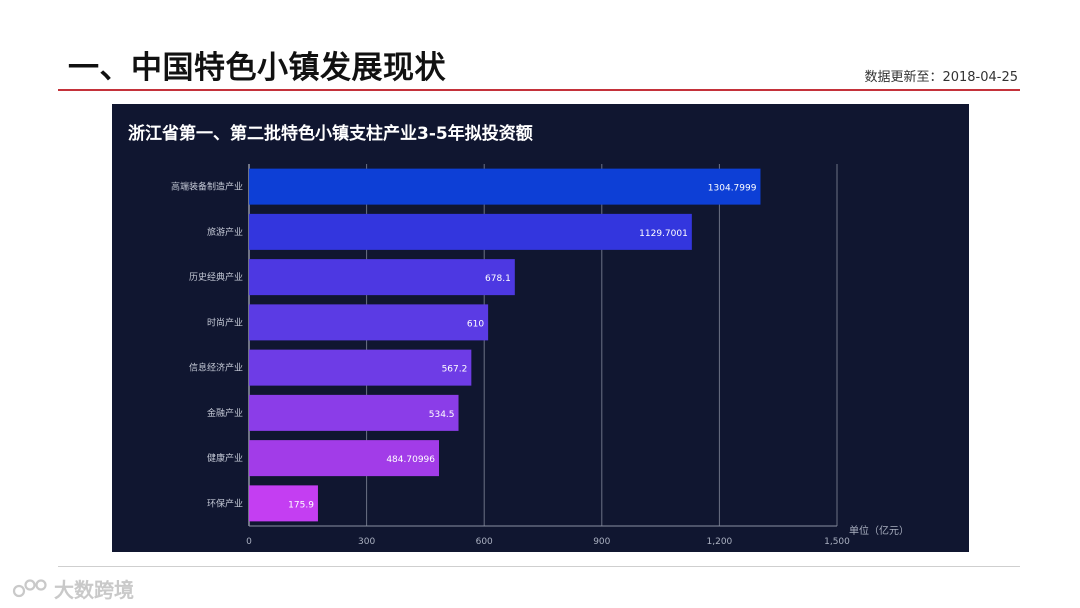  I want to click on data-label: 610, so click(475, 324).